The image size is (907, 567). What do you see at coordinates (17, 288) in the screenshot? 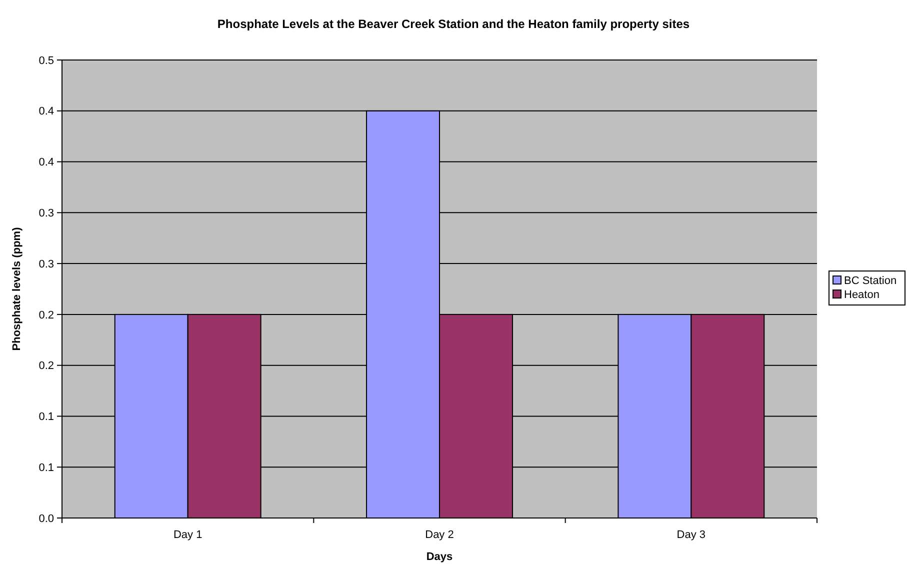
I see `y-axis-title: Phosphate levels (ppm)` at bounding box center [17, 288].